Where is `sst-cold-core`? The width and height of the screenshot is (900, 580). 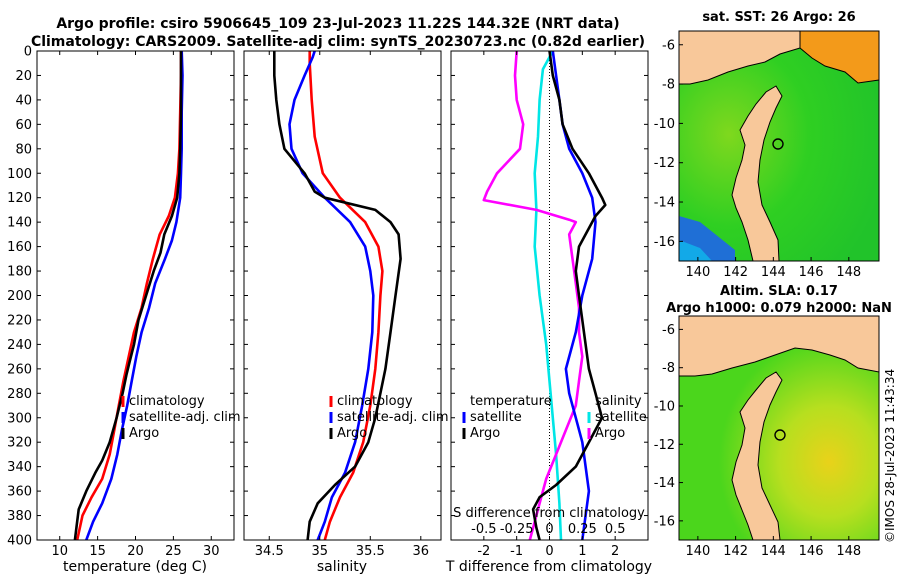 sst-cold-core is located at coordinates (695, 250).